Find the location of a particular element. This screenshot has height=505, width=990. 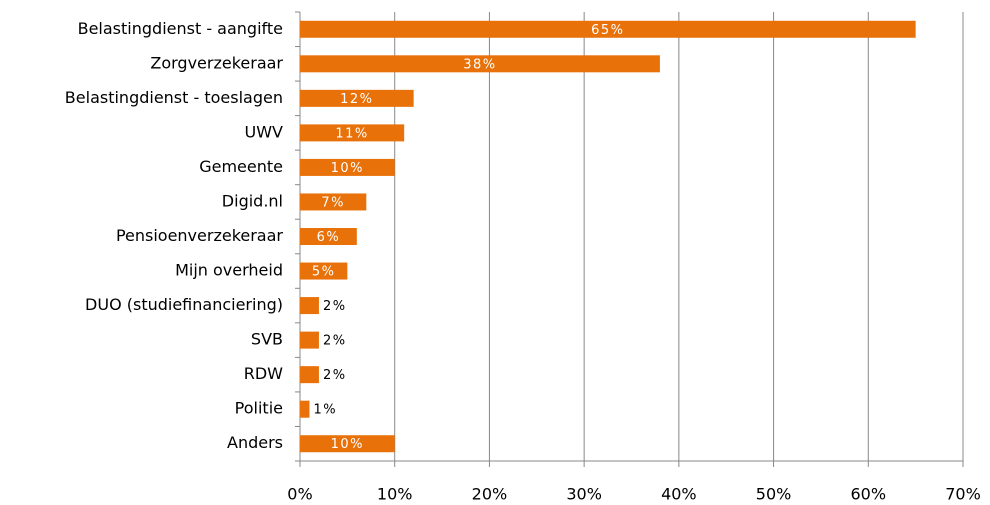

category-label: Zorgverzekeraar is located at coordinates (216, 62).